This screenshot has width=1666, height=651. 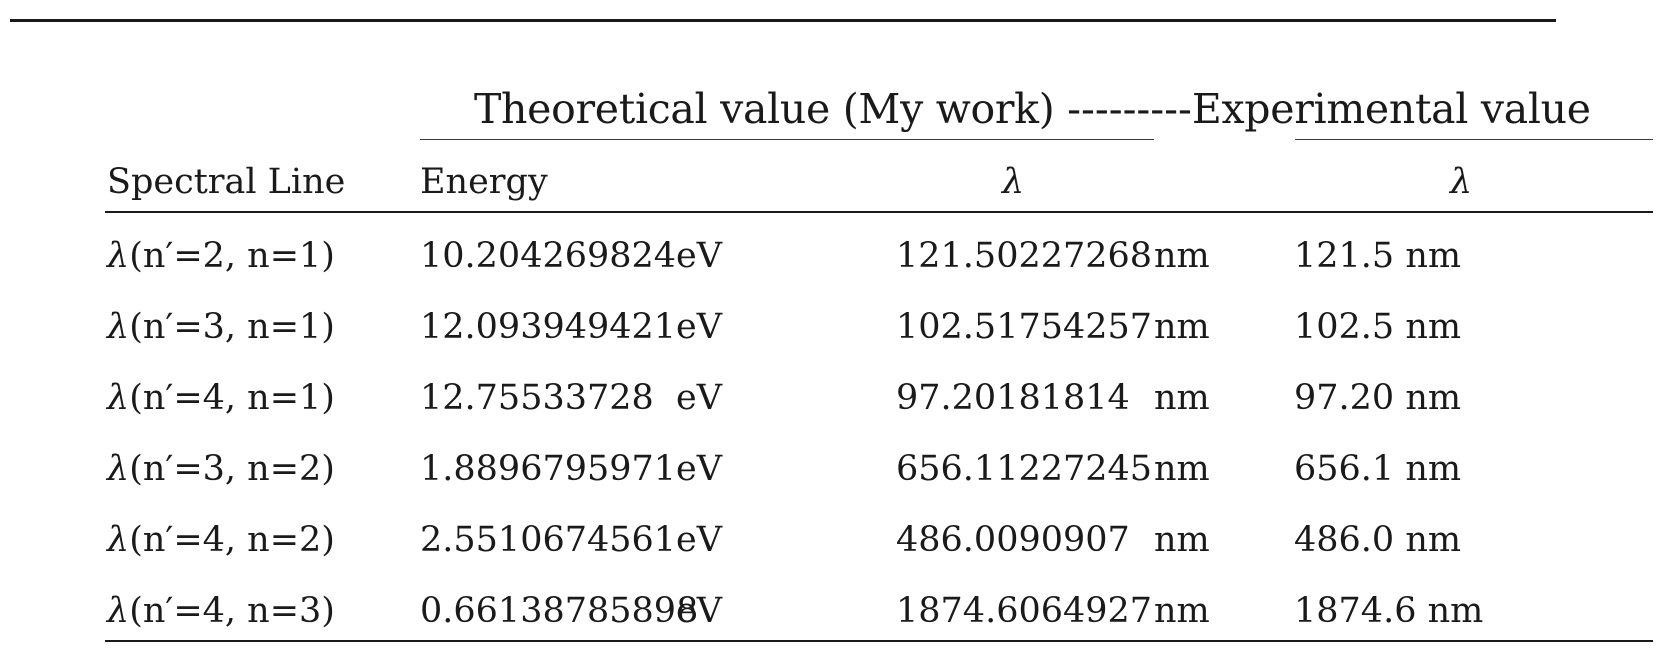 I want to click on cell-experimental: 102.5 nm, so click(x=1378, y=327).